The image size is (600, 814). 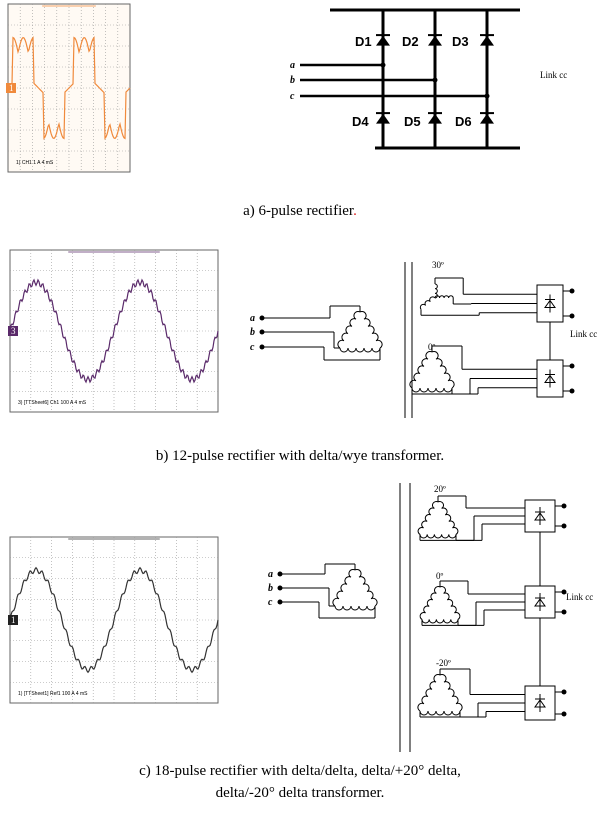 What do you see at coordinates (300, 793) in the screenshot?
I see `caption-c2: delta/-20° delta transformer.` at bounding box center [300, 793].